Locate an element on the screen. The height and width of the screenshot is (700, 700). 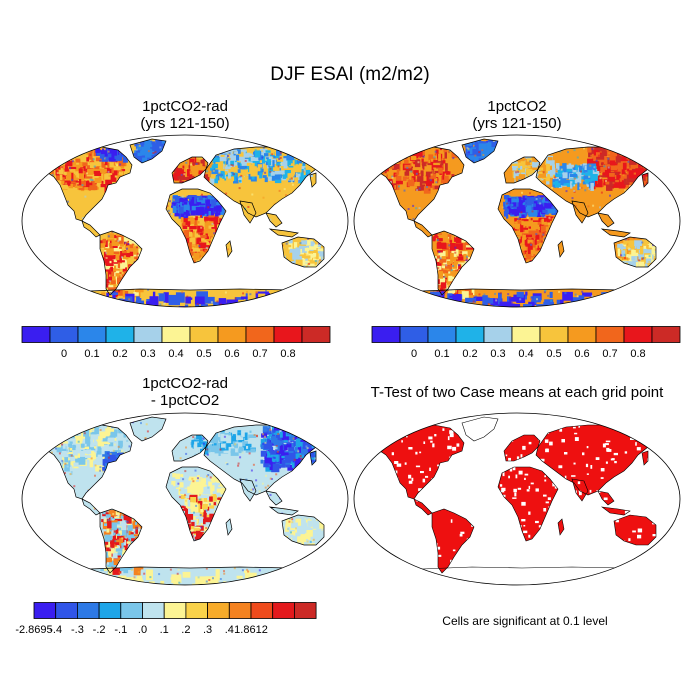
colorbar-1pctco2: 0 0.1 0.2 0.3 0.4 0.5 0.6 0.7 0.8 is located at coordinates (526, 343).